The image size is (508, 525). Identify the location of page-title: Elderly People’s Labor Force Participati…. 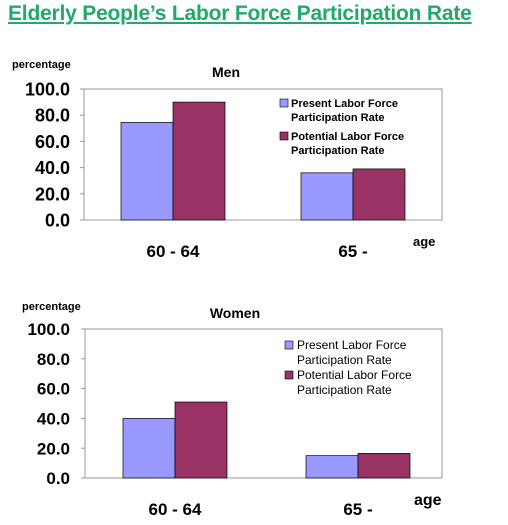
(240, 13).